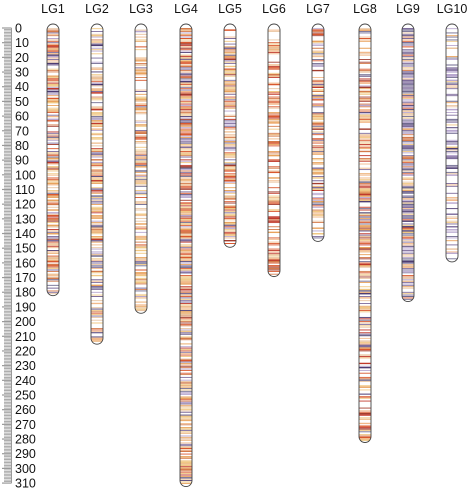  Describe the element at coordinates (25, 263) in the screenshot. I see `ruler-tick-label: 160` at that location.